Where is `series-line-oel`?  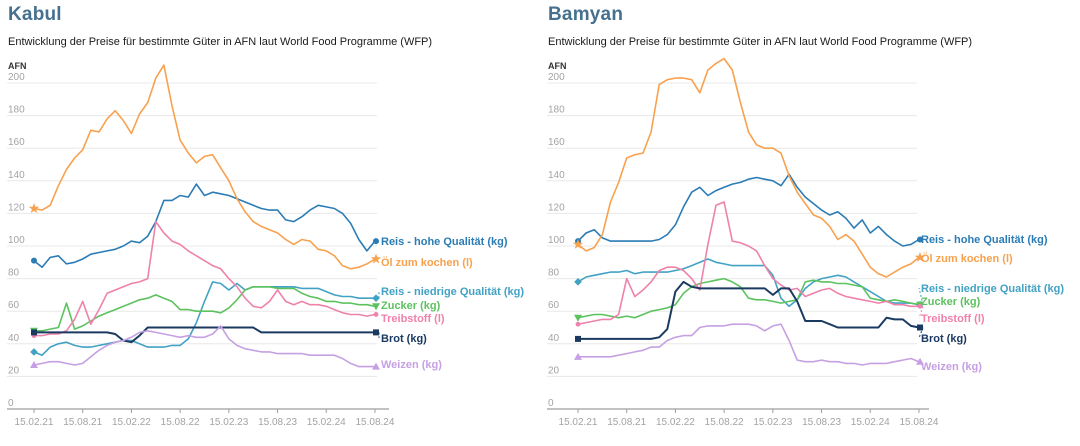 series-line-oel is located at coordinates (204, 167).